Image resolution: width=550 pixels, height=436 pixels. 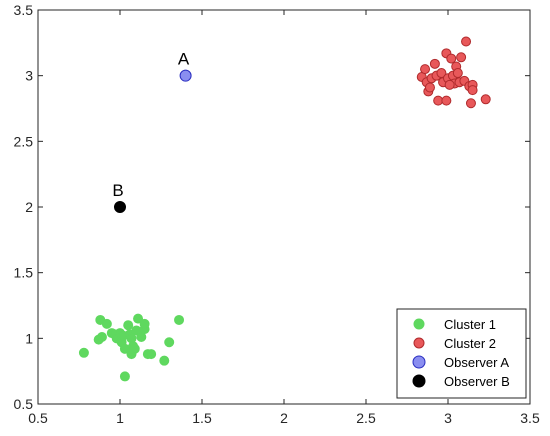 What do you see at coordinates (184, 59) in the screenshot?
I see `observer-a-label: A` at bounding box center [184, 59].